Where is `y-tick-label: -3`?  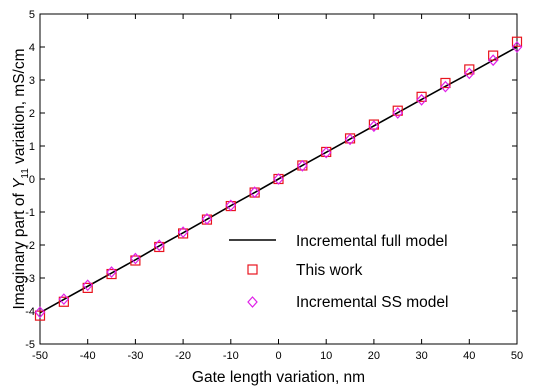
y-tick-label: -3 is located at coordinates (30, 279).